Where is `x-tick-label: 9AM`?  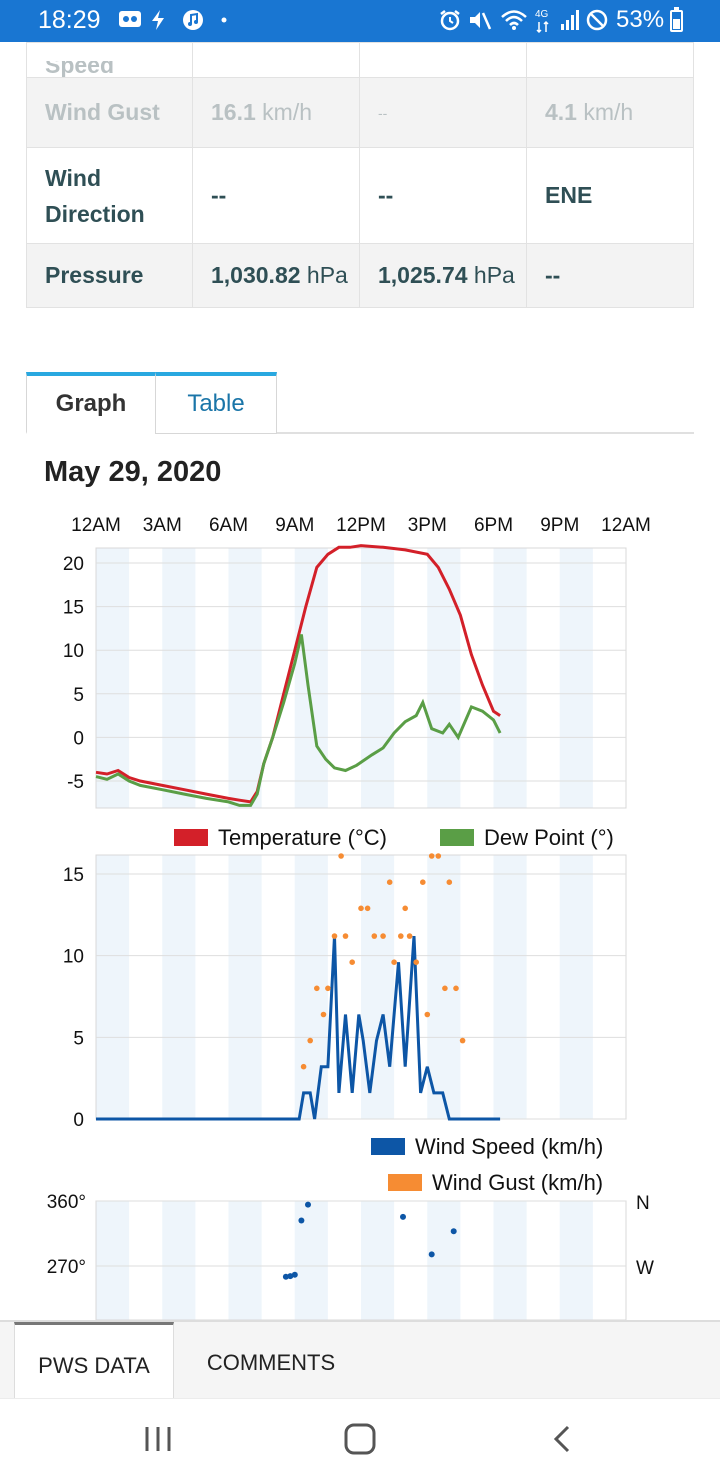
x-tick-label: 9AM is located at coordinates (294, 525).